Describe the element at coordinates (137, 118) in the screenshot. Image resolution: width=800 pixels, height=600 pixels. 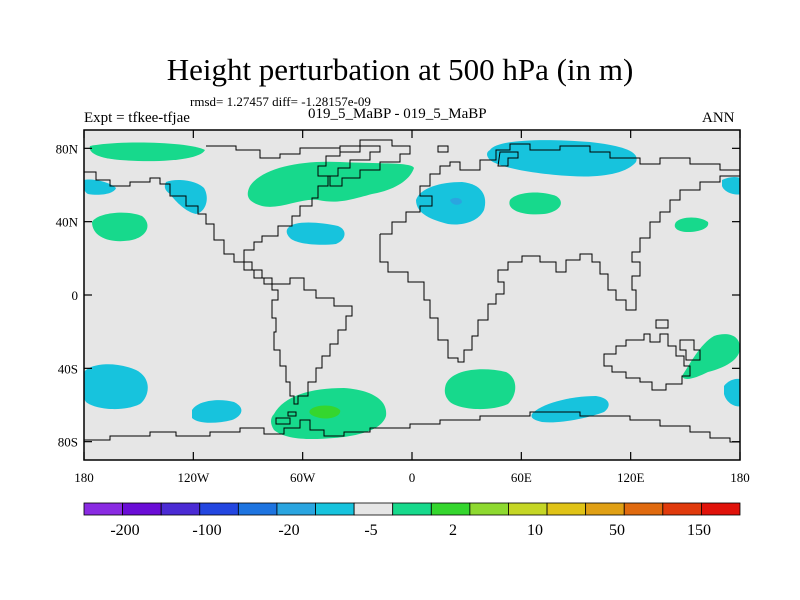
I see `experiment-label: Expt = tfkee-tfjae` at that location.